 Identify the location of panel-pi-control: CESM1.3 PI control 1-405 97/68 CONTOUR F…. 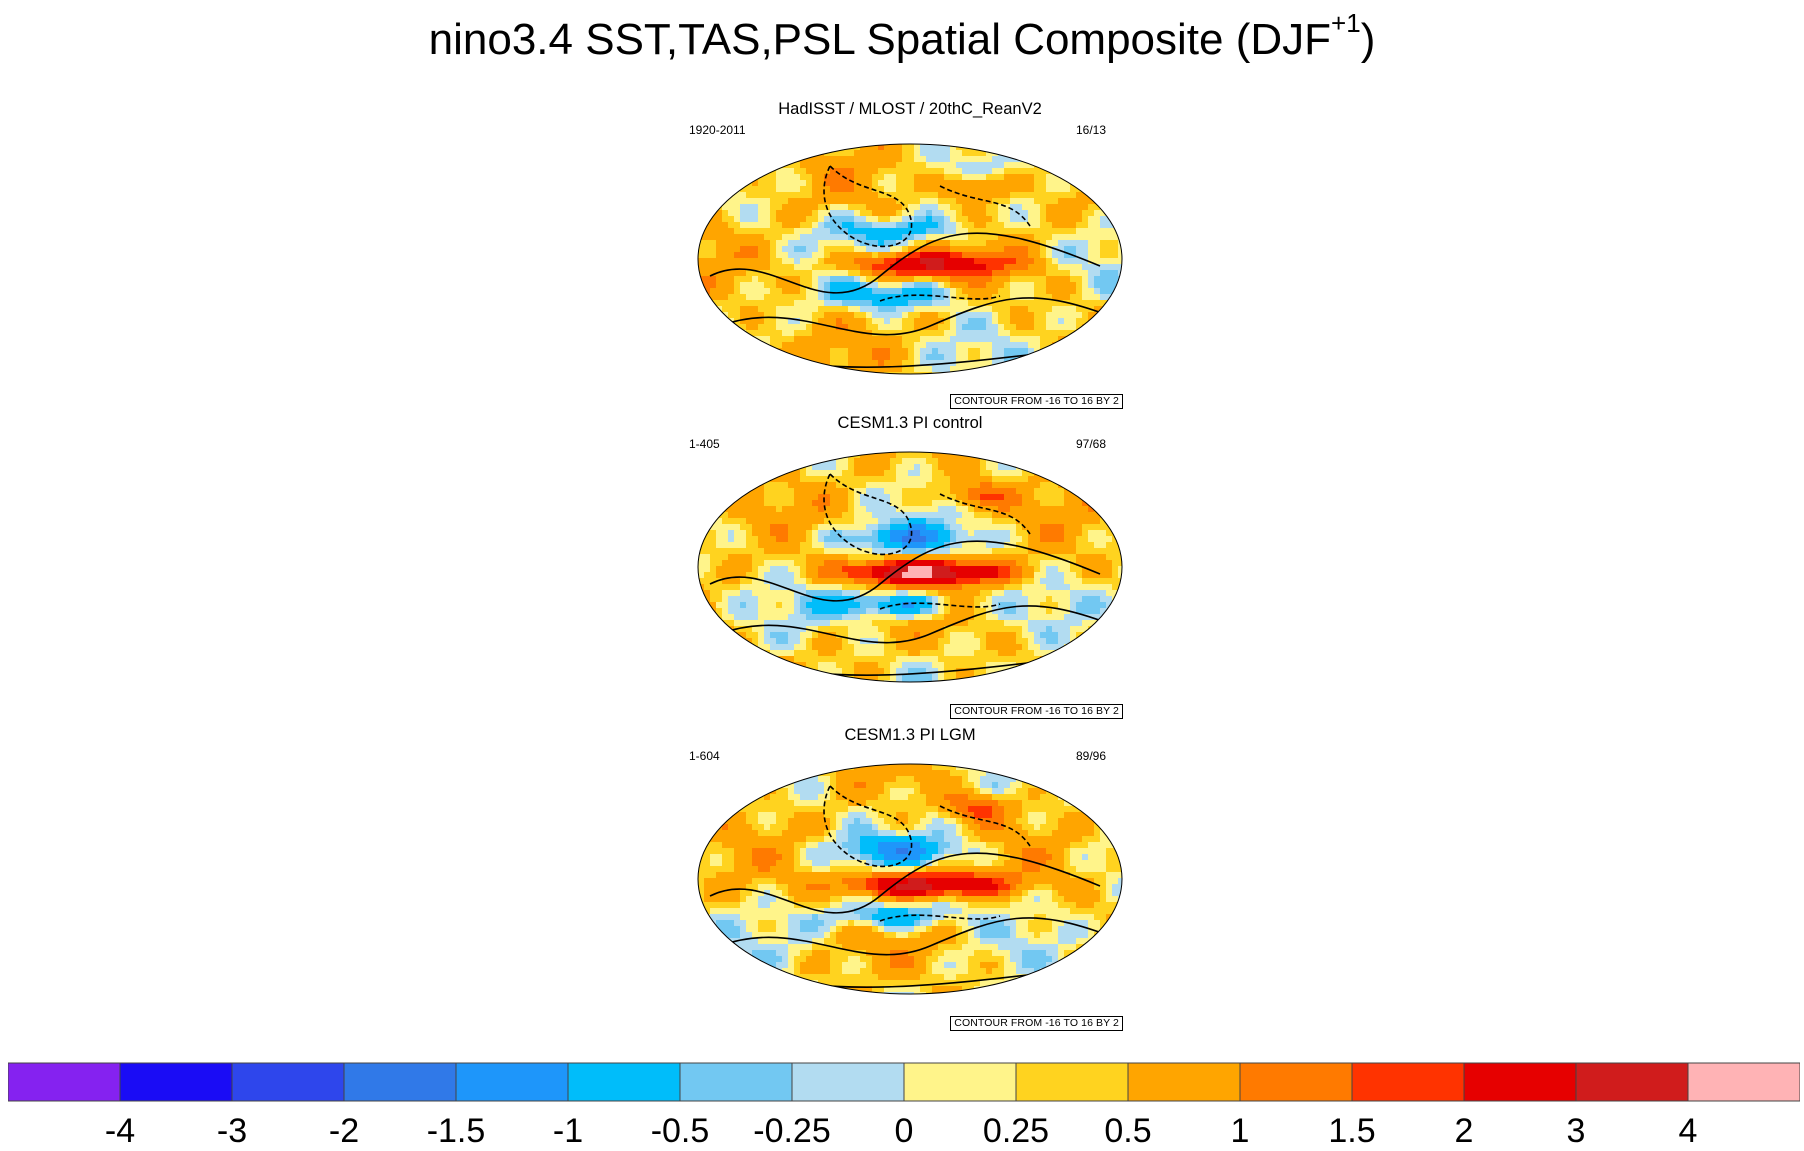
(910, 568).